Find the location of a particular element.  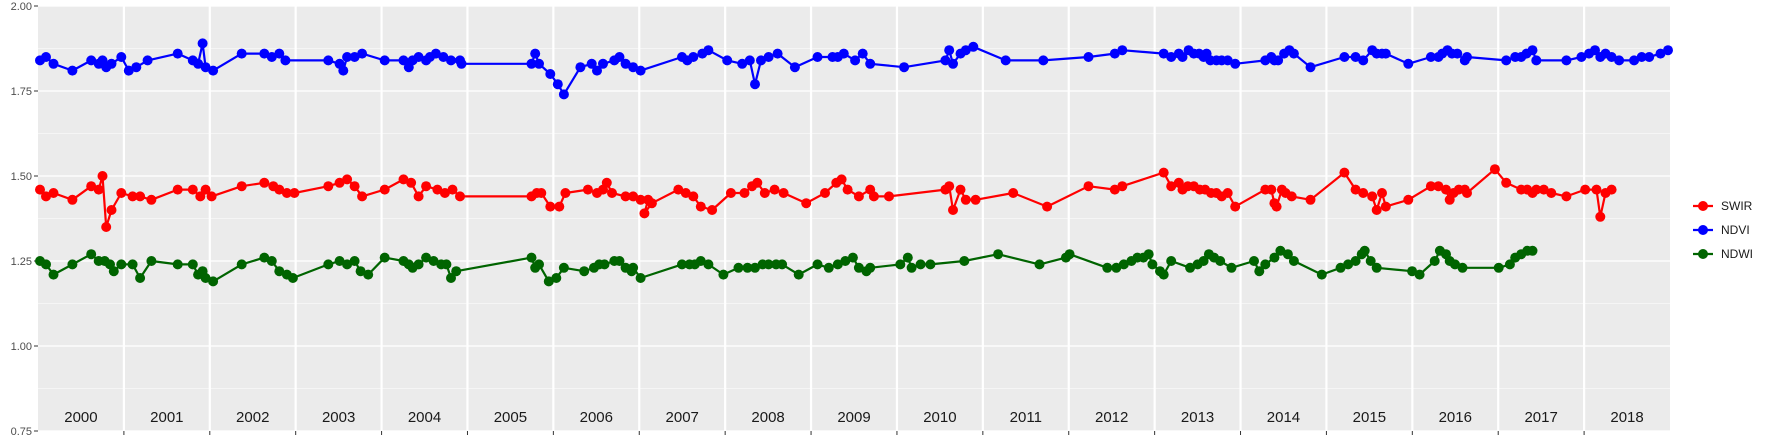

year-label-2018: 2018 is located at coordinates (1626, 417).